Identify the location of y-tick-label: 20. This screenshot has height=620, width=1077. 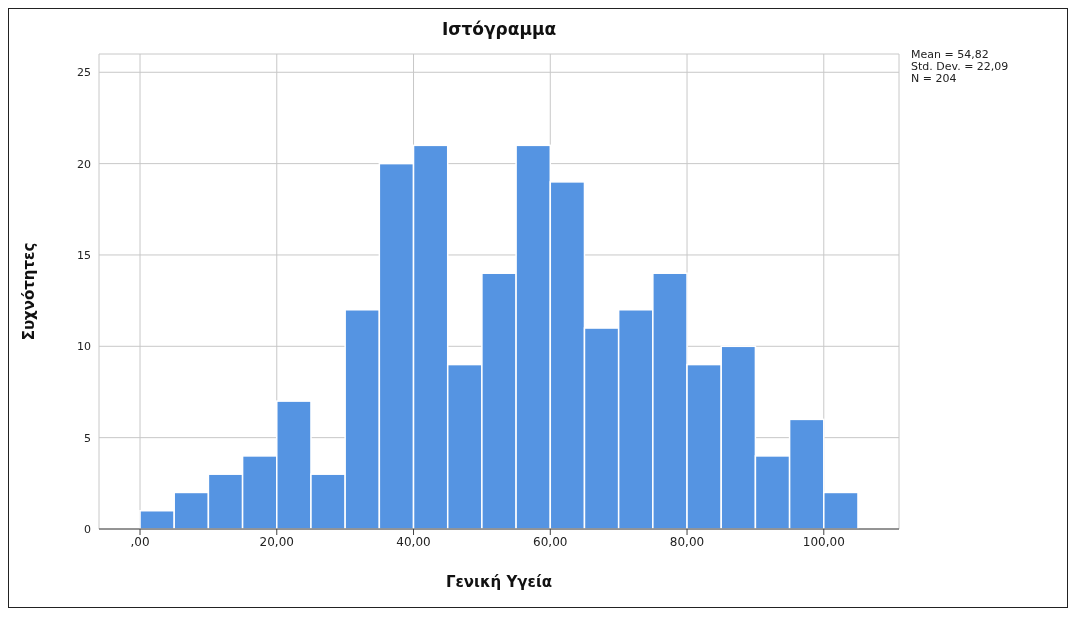
(84, 164).